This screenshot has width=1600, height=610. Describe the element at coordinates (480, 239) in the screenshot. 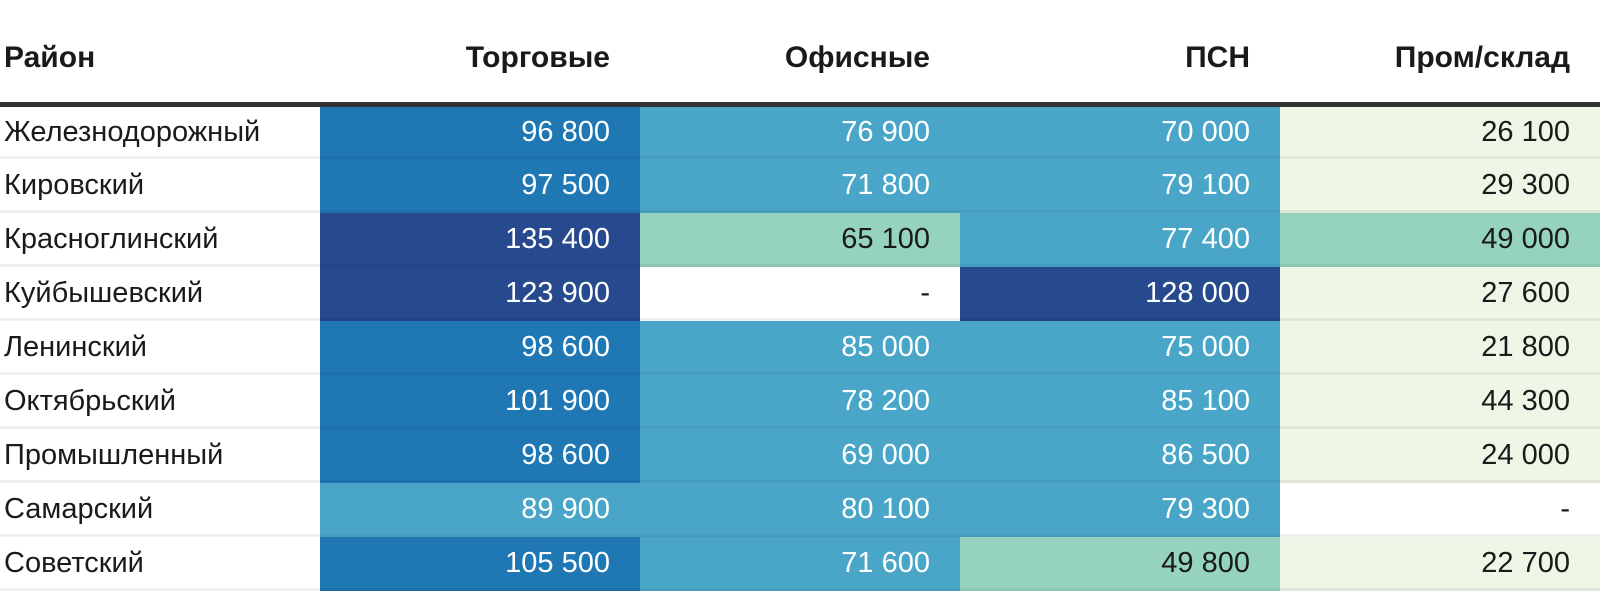

I see `heatmap-cell: 135 400` at that location.